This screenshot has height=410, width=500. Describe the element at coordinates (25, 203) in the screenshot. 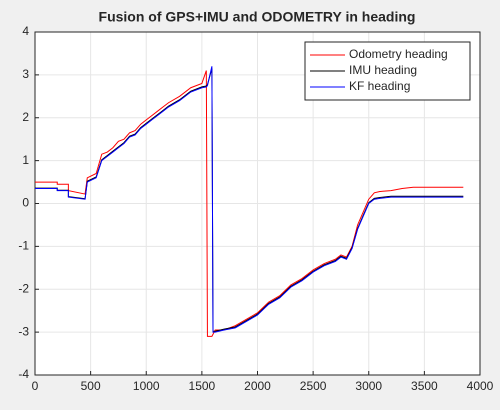

I see `y-tick-label: 0` at that location.